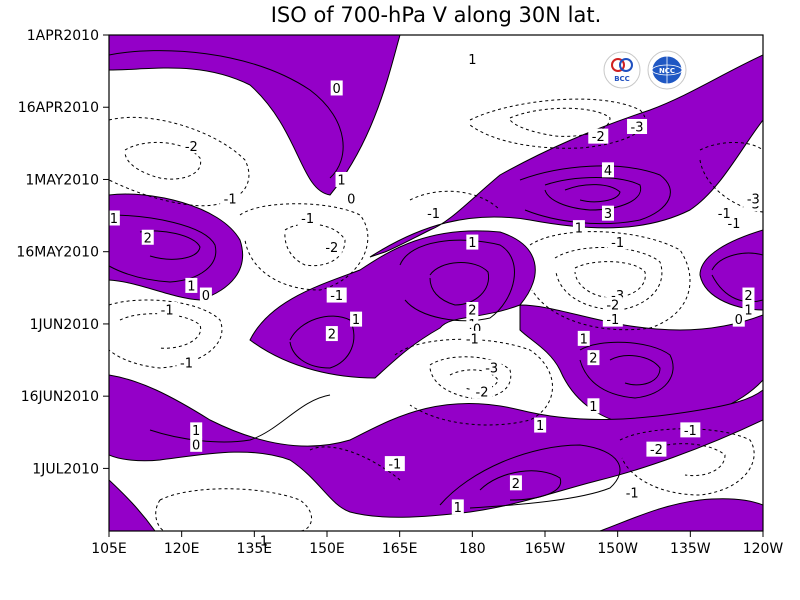 The width and height of the screenshot is (800, 600). I want to click on x-tick-label: 150W, so click(617, 549).